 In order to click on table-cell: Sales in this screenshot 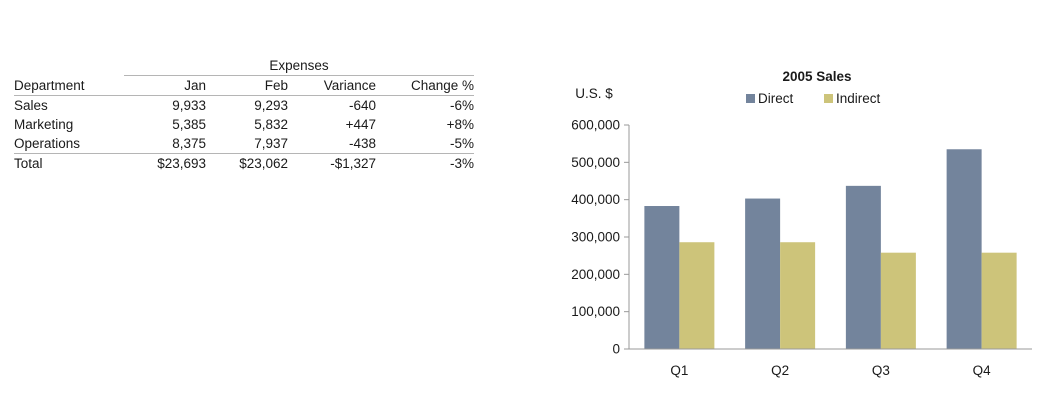, I will do `click(31, 105)`.